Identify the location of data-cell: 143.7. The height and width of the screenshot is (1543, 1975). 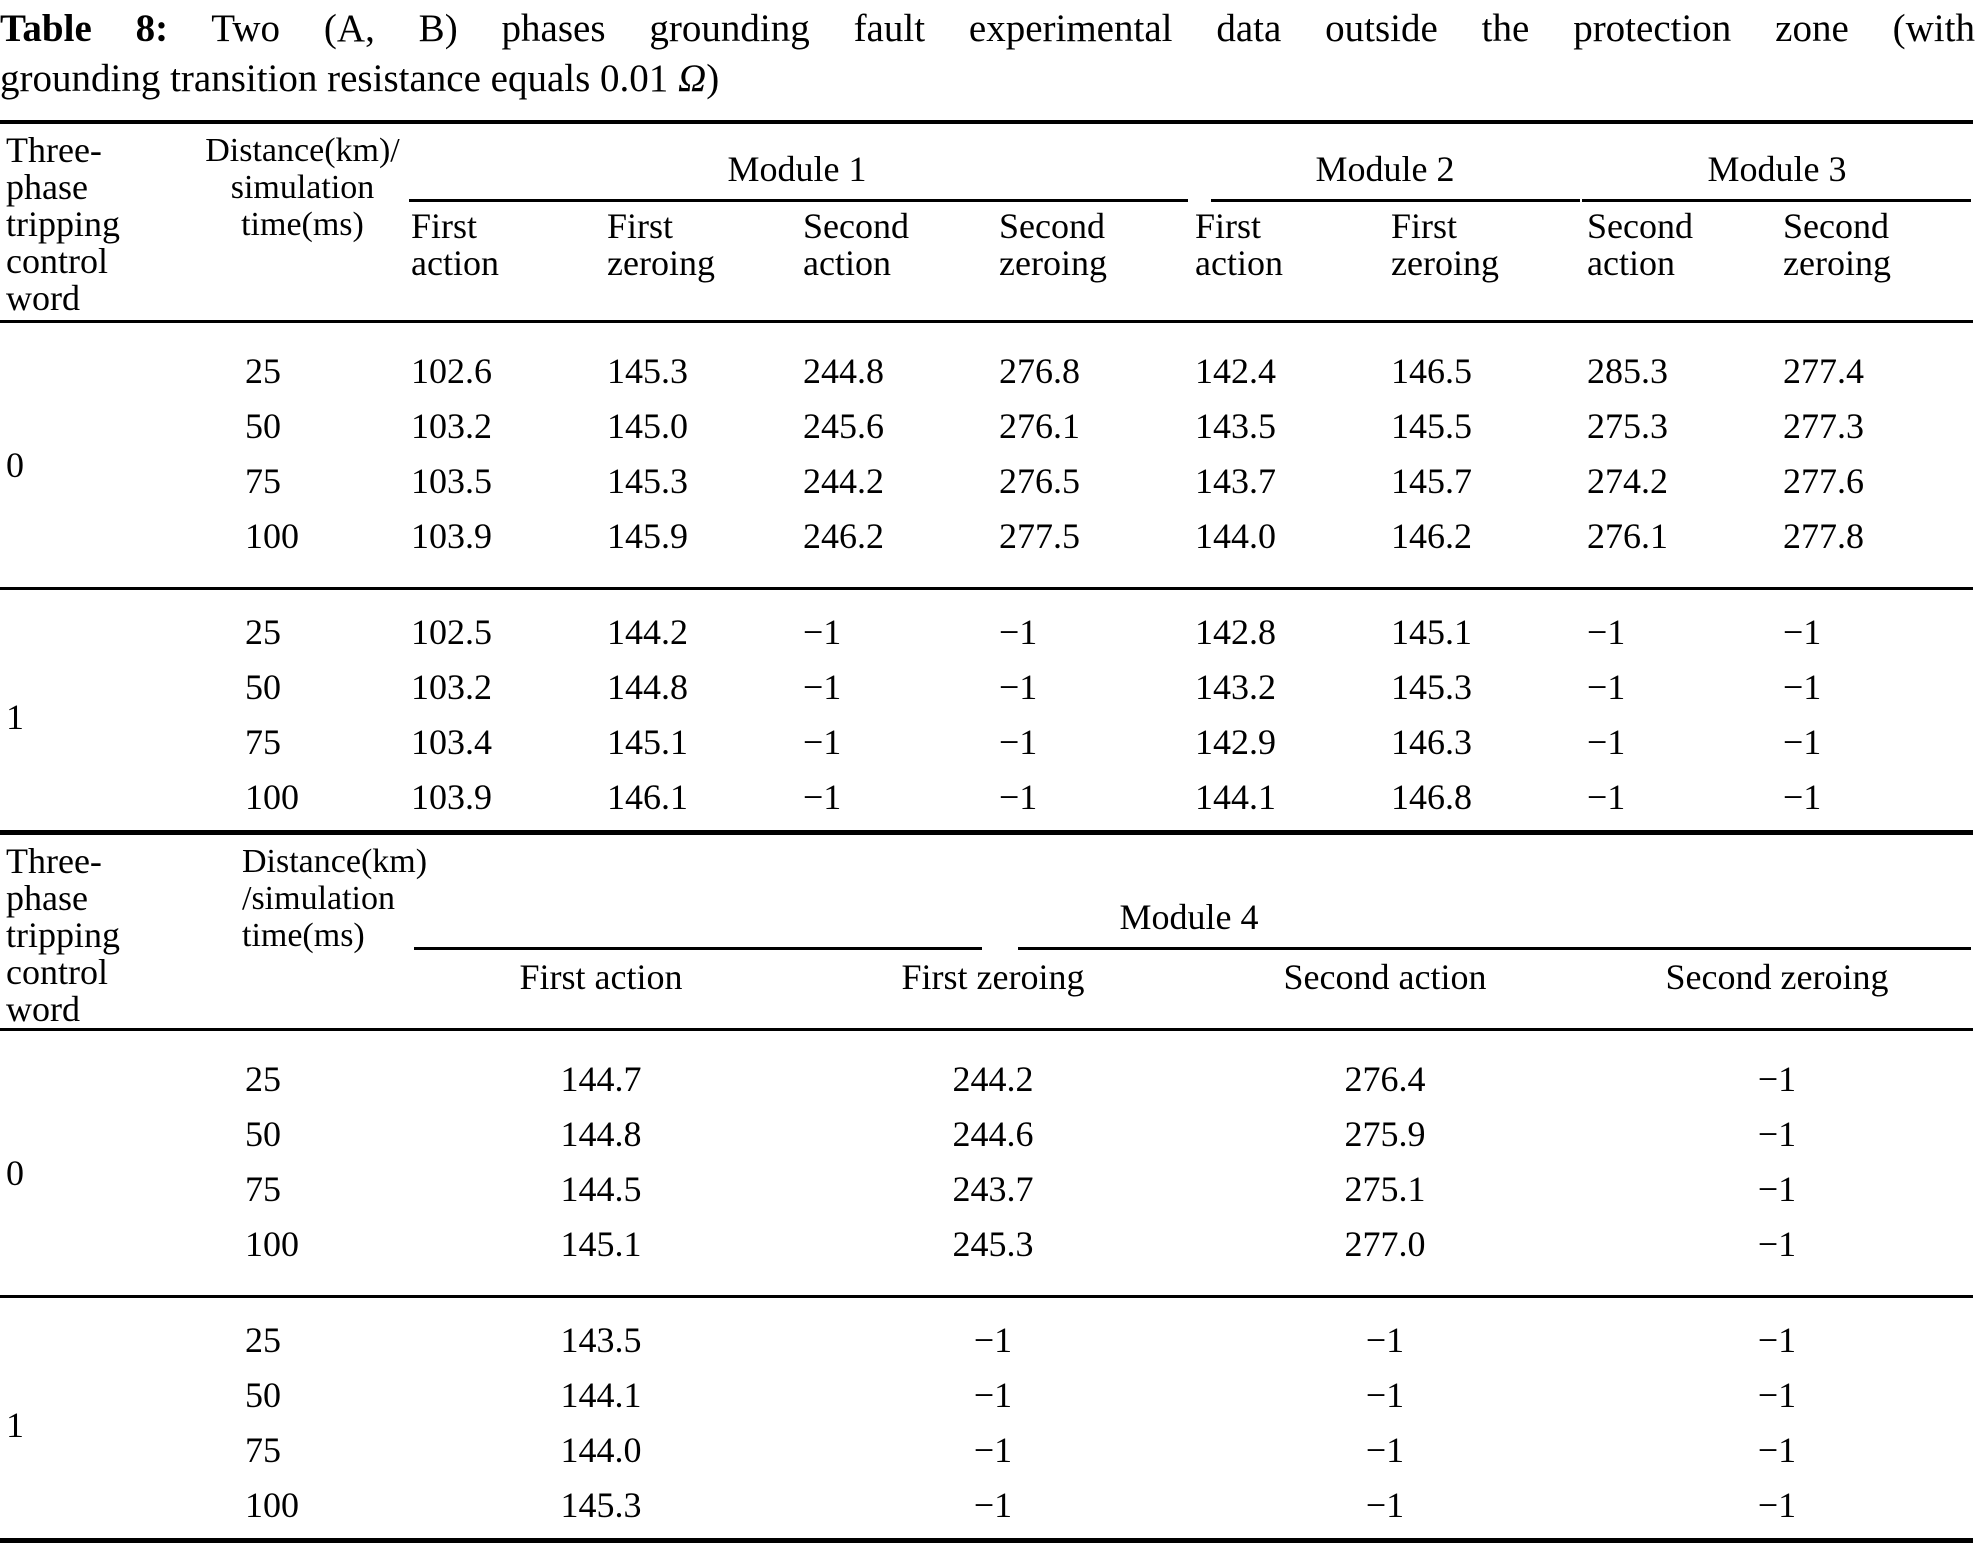
(1235, 480).